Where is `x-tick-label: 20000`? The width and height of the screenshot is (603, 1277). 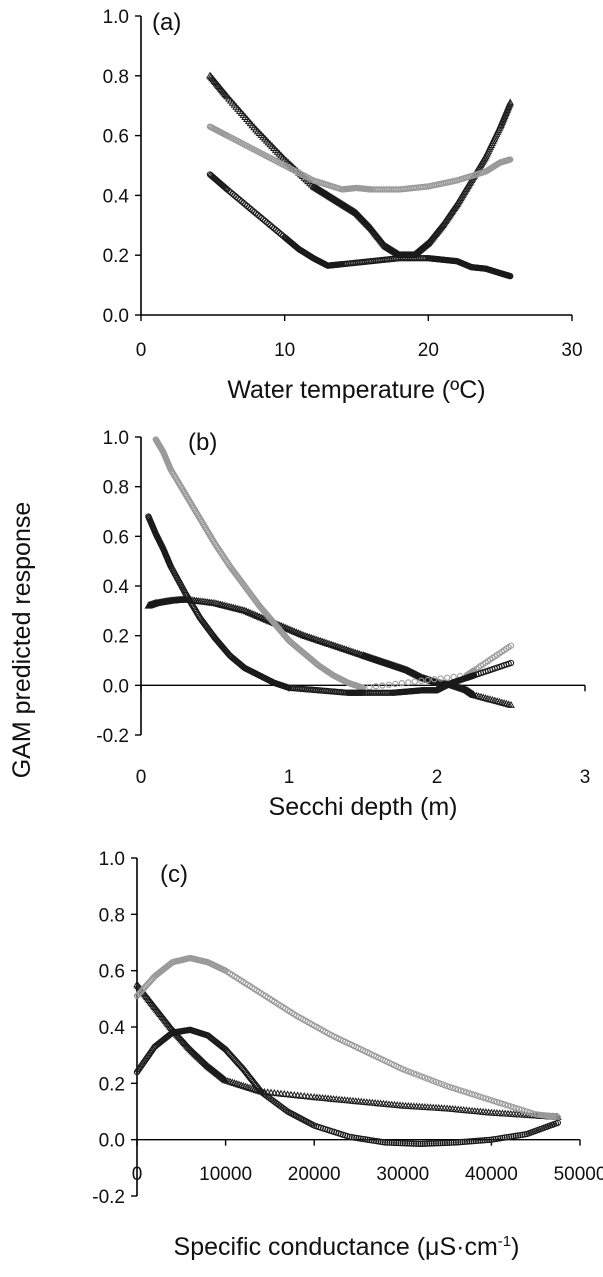 x-tick-label: 20000 is located at coordinates (314, 1174).